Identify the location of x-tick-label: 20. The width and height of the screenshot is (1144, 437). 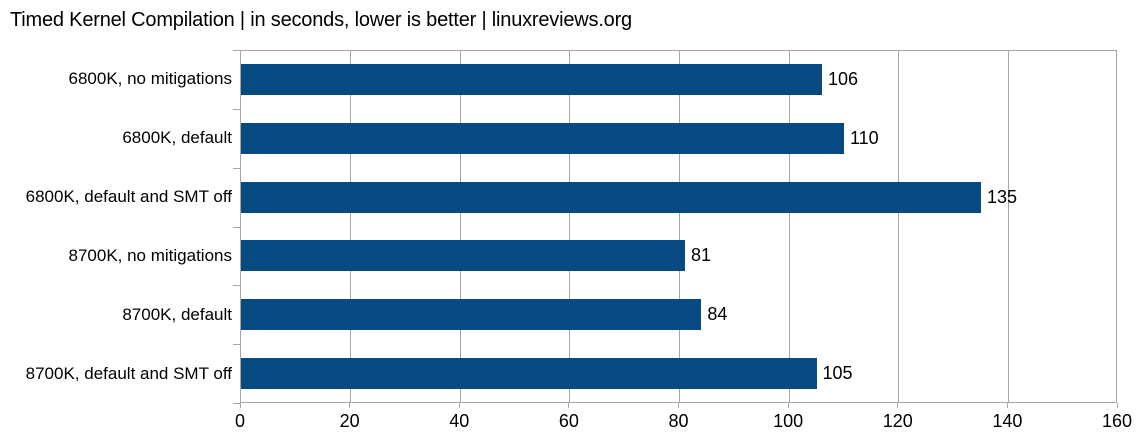
(349, 421).